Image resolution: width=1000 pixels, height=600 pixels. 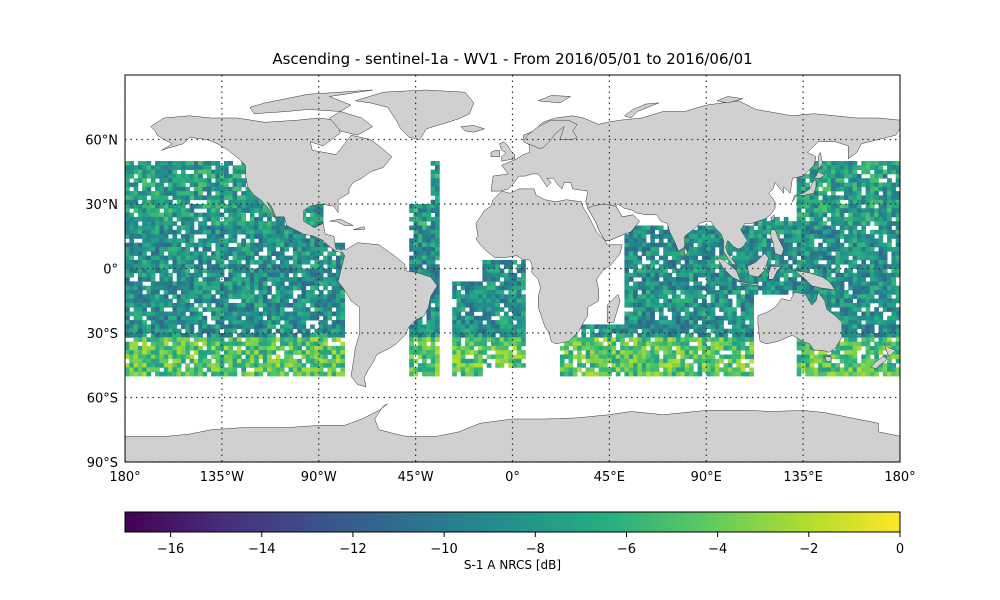 What do you see at coordinates (507, 151) in the screenshot?
I see `land-great-britain` at bounding box center [507, 151].